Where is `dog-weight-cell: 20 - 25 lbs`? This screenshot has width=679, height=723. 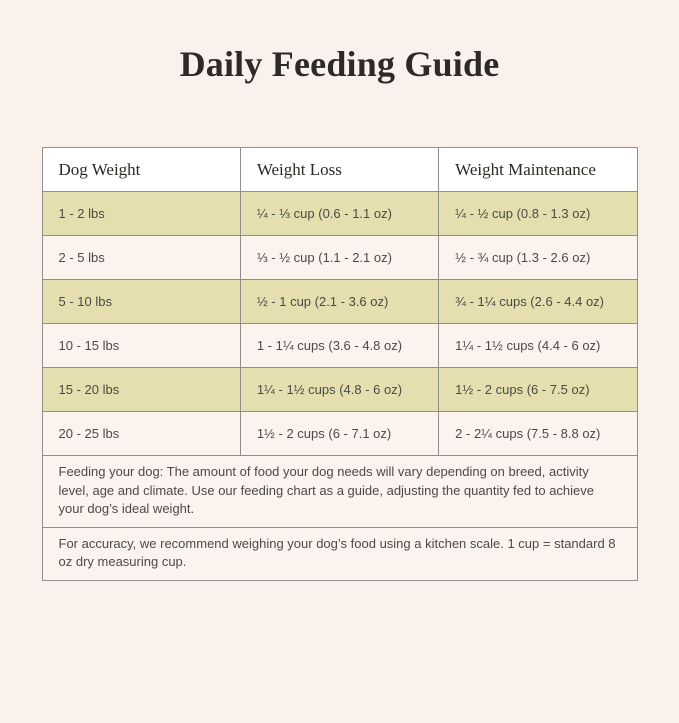 dog-weight-cell: 20 - 25 lbs is located at coordinates (141, 434).